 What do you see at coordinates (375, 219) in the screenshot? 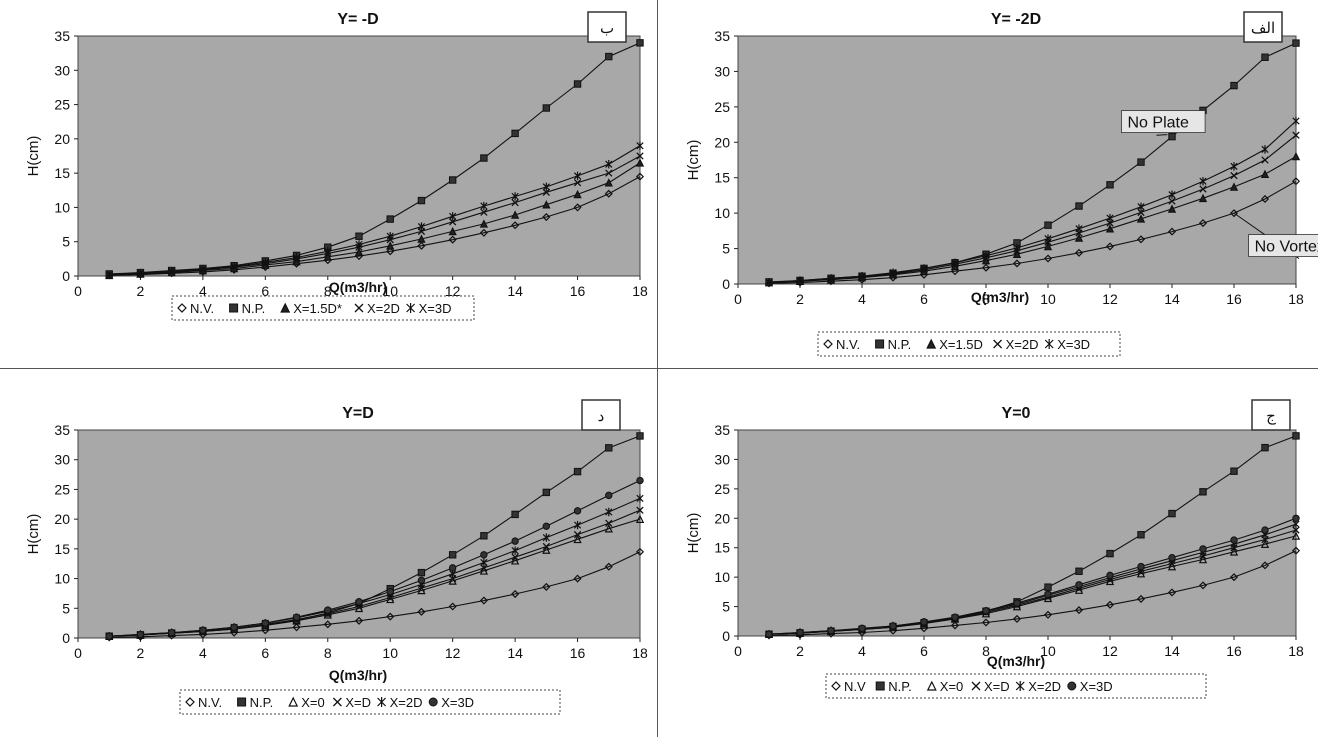
I see `series-line-X=1.5D*` at bounding box center [375, 219].